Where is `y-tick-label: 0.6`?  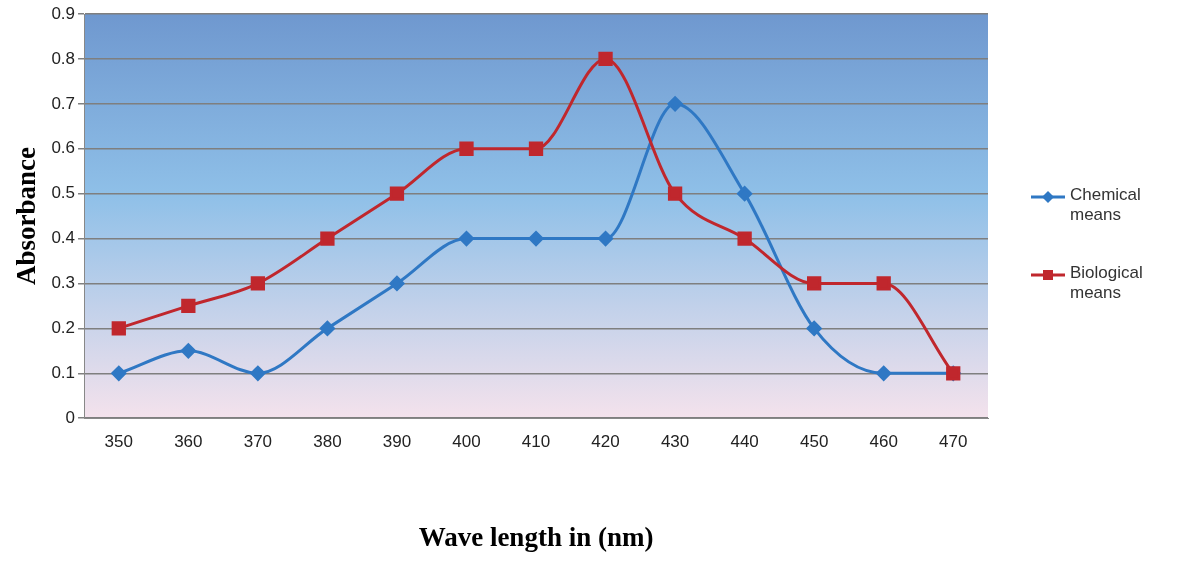
y-tick-label: 0.6 is located at coordinates (63, 148).